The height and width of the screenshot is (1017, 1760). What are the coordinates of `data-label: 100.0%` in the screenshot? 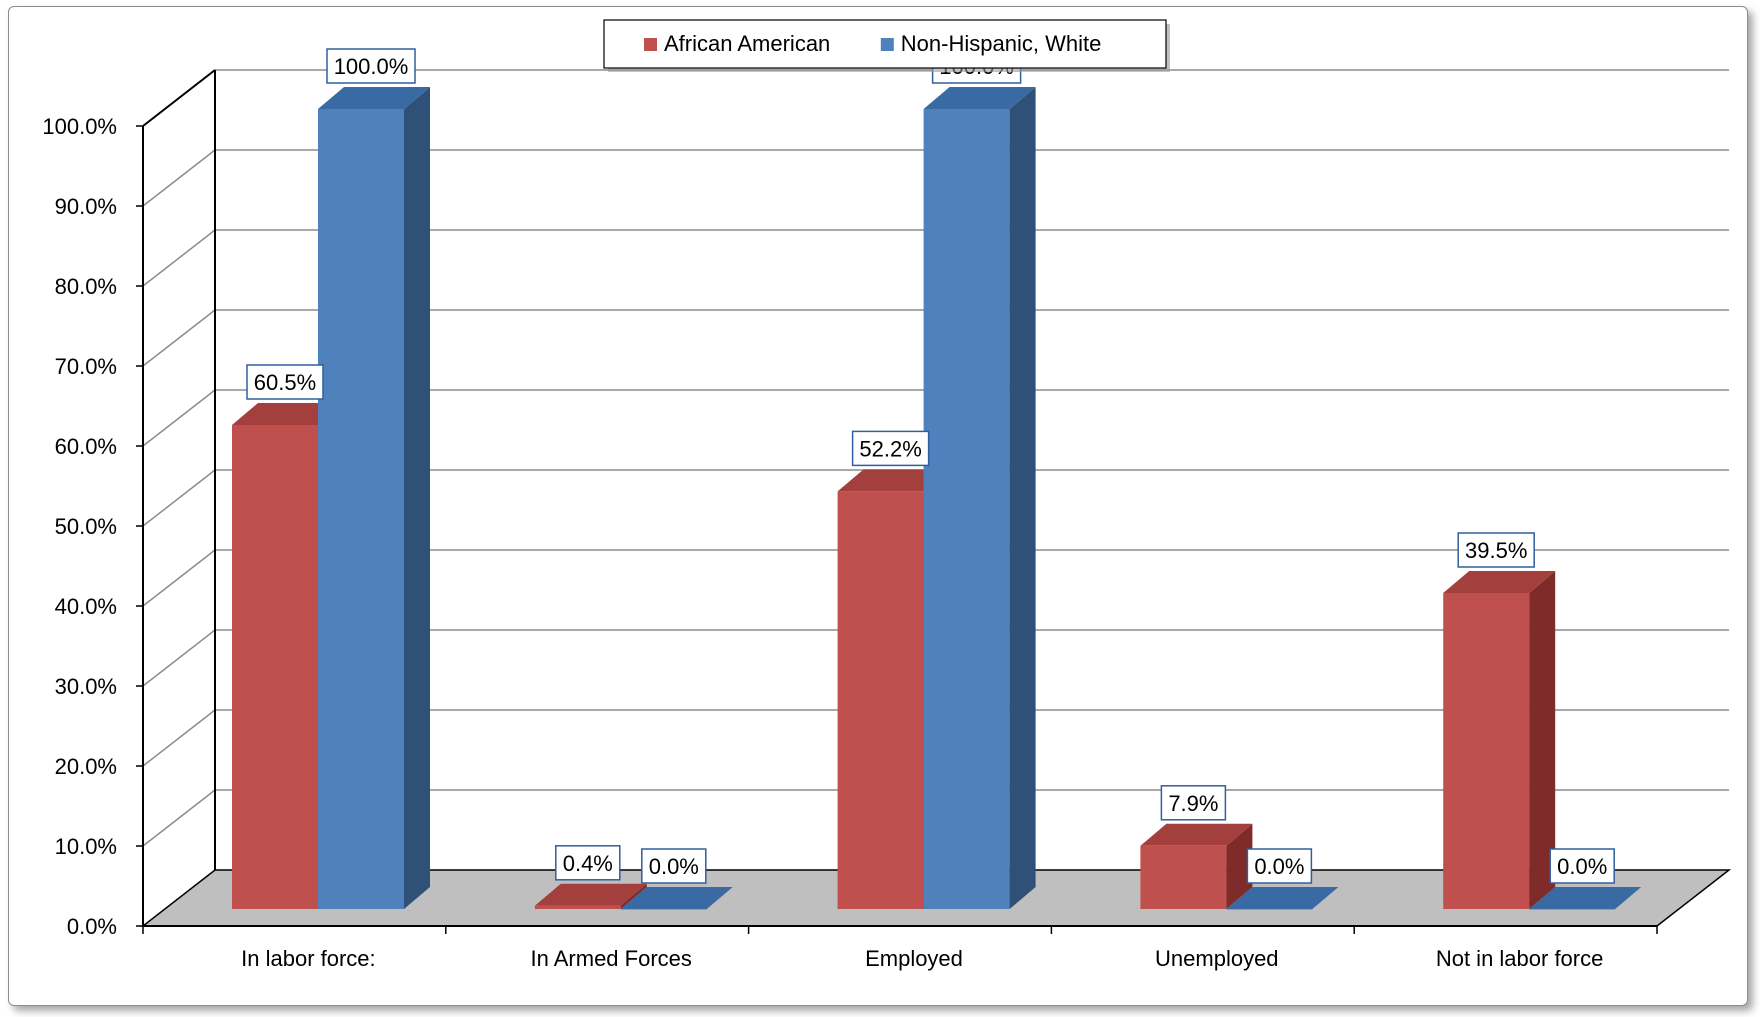 It's located at (371, 66).